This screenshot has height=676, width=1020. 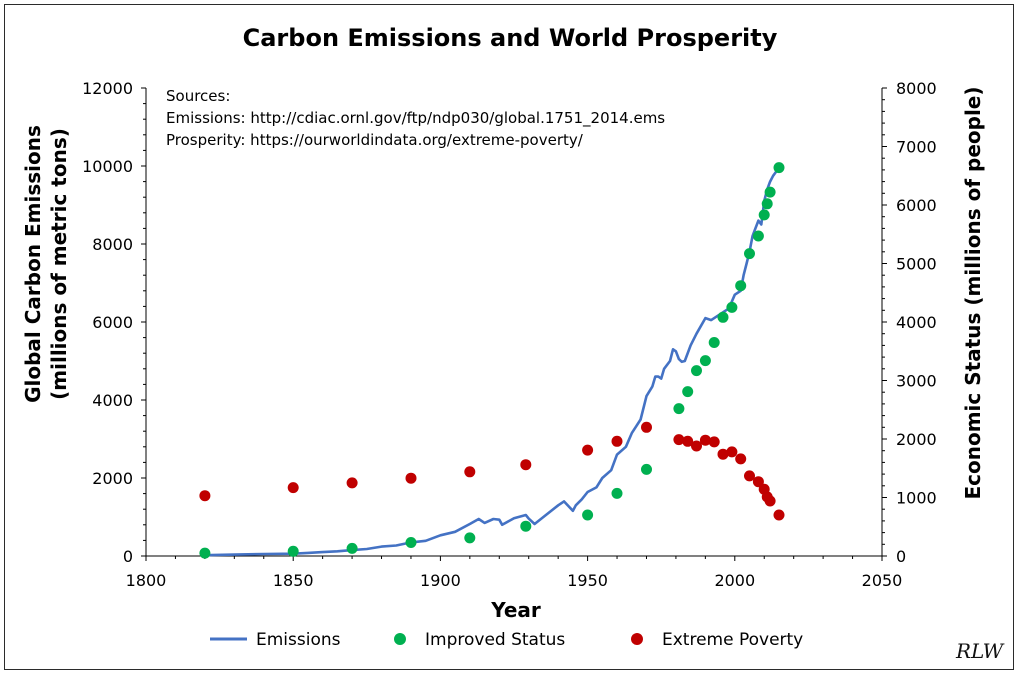 I want to click on x-tick-label: 1950, so click(x=587, y=580).